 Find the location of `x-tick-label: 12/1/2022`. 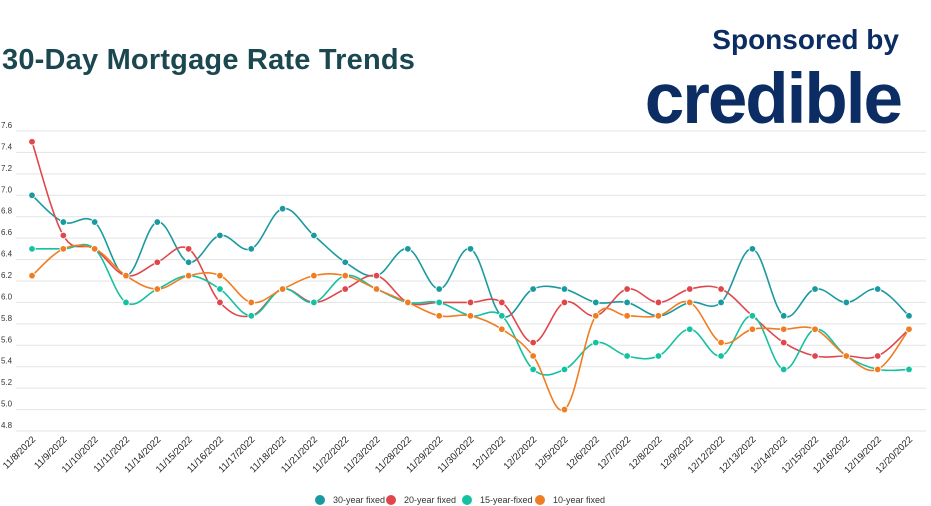

x-tick-label: 12/1/2022 is located at coordinates (489, 453).